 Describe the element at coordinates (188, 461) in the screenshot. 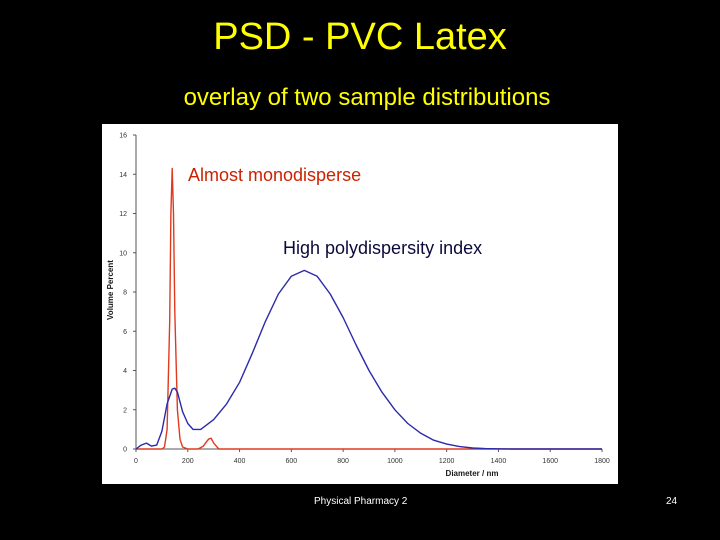

I see `x-tick-label: 200` at that location.